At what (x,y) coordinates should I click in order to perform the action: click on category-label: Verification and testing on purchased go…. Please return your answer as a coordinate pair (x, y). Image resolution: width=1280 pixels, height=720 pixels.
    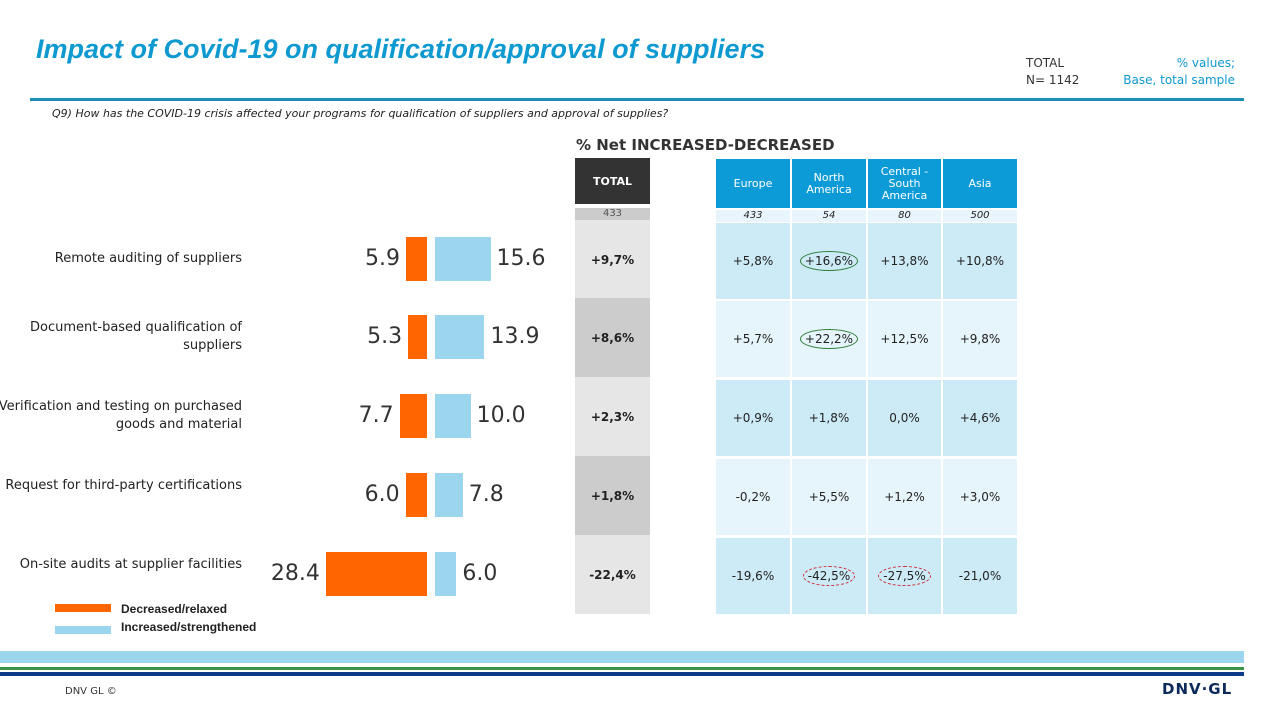
    Looking at the image, I should click on (121, 416).